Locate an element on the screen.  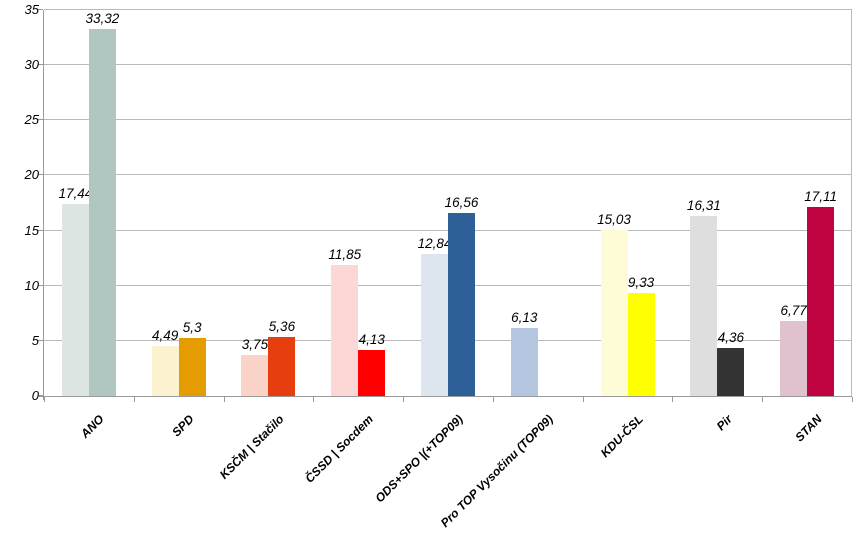
plot-right-border is located at coordinates (851, 203).